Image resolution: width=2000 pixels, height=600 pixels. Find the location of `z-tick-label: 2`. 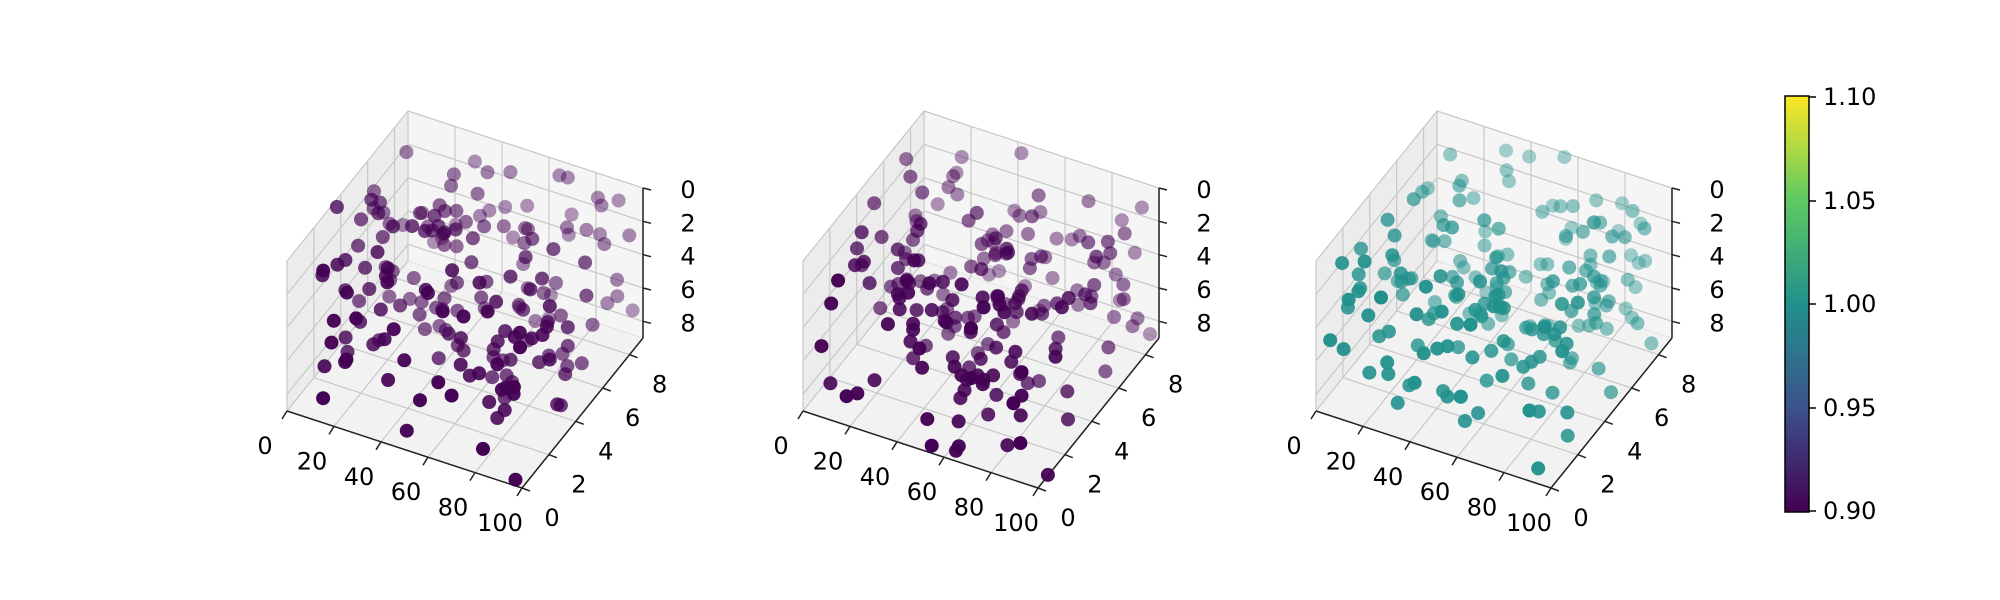

z-tick-label: 2 is located at coordinates (1716, 223).